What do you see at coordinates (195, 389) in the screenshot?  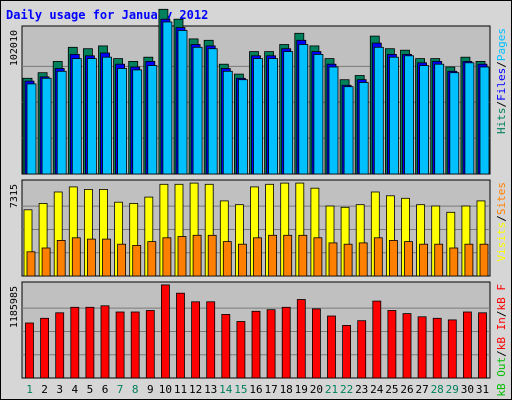 I see `day-label-12: 12` at bounding box center [195, 389].